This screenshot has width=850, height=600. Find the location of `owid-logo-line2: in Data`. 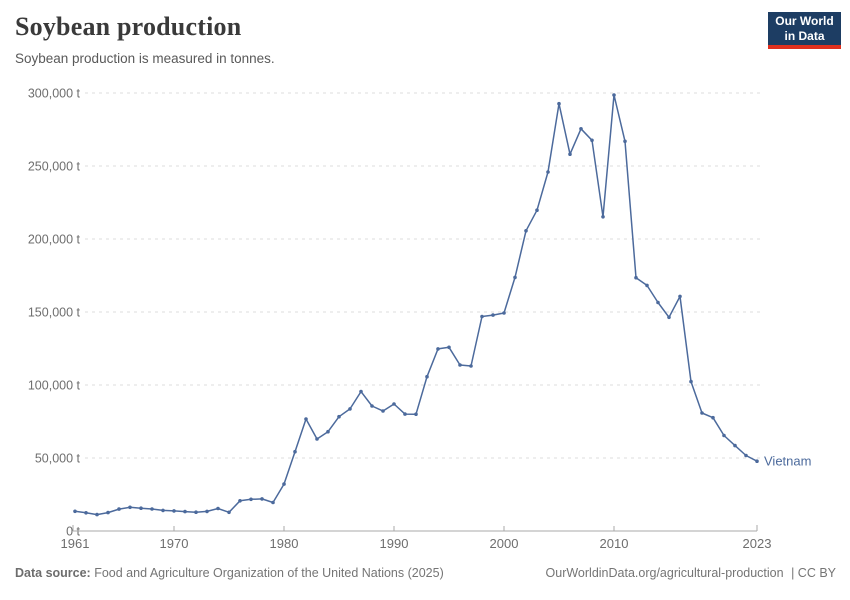

owid-logo-line2: in Data is located at coordinates (804, 36).